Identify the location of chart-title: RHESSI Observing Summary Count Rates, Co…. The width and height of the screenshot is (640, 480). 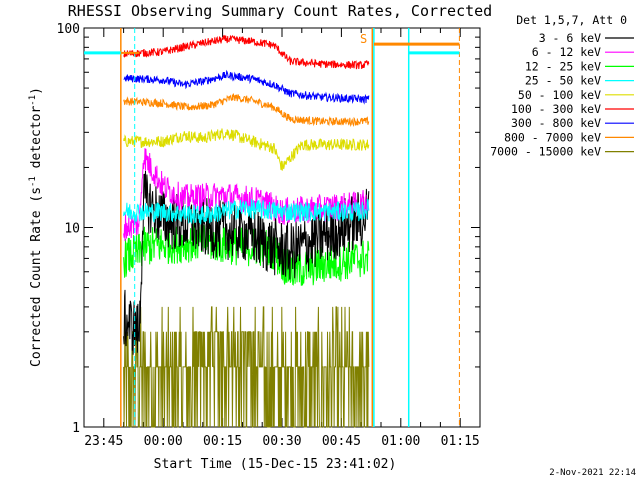
(280, 11).